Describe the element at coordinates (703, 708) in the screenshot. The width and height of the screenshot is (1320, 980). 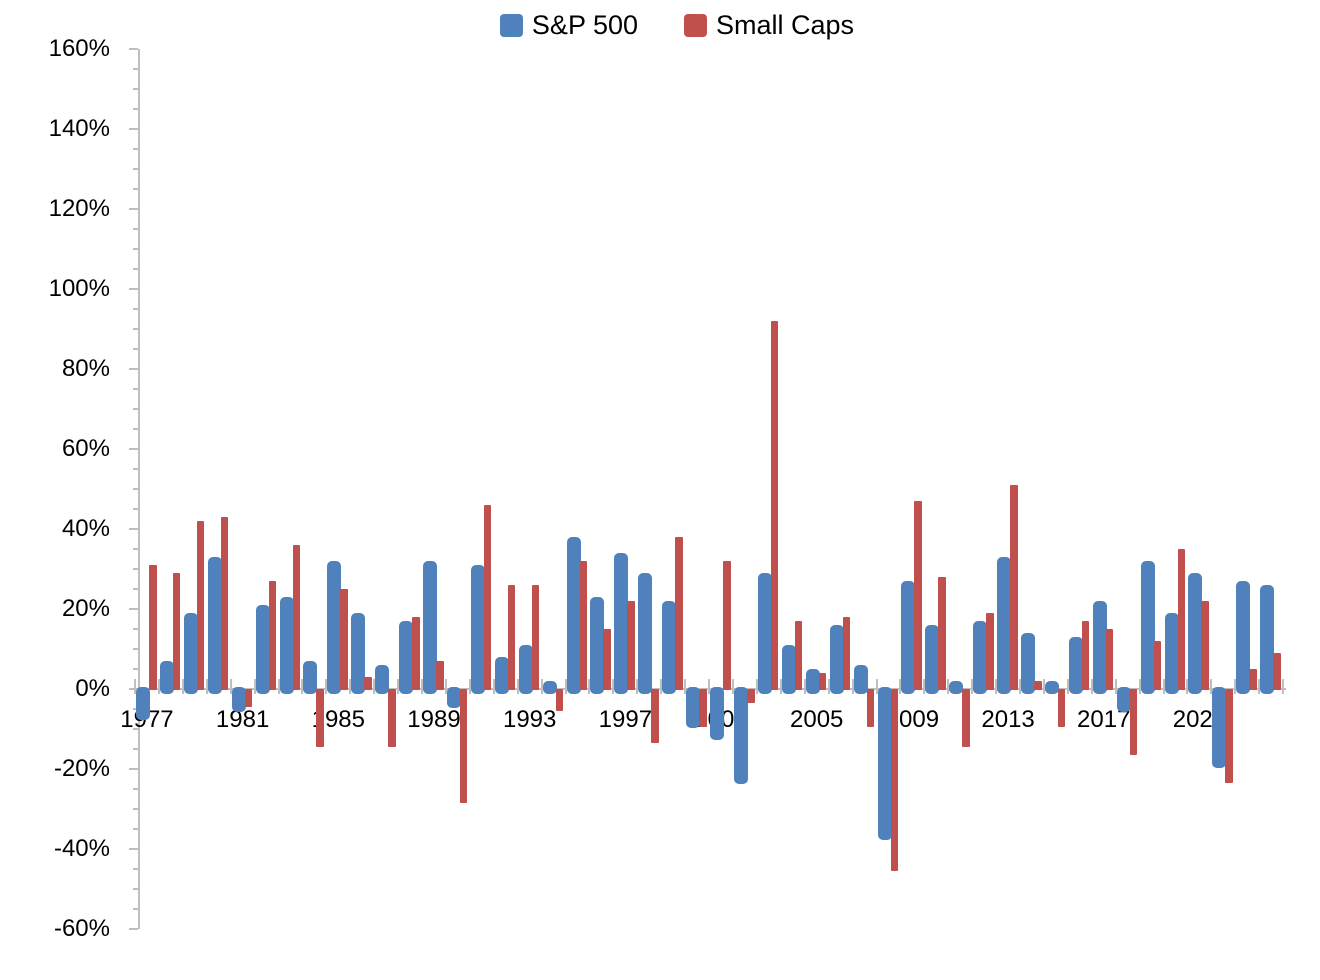
I see `bar-smallcaps-2000` at that location.